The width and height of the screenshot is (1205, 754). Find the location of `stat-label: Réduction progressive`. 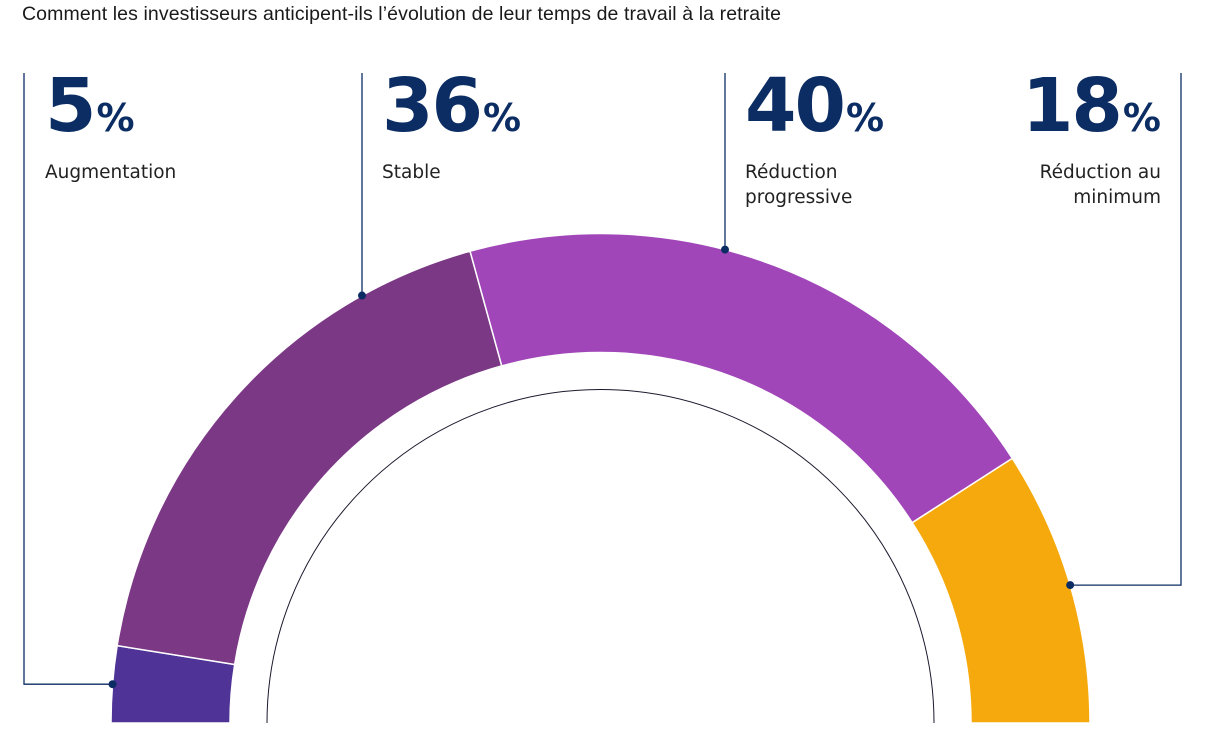

stat-label: Réduction progressive is located at coordinates (799, 185).